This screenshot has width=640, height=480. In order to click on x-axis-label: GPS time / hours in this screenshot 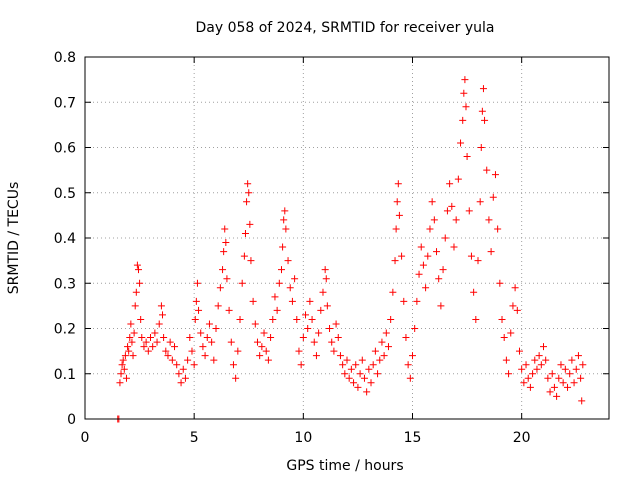, I will do `click(344, 466)`.